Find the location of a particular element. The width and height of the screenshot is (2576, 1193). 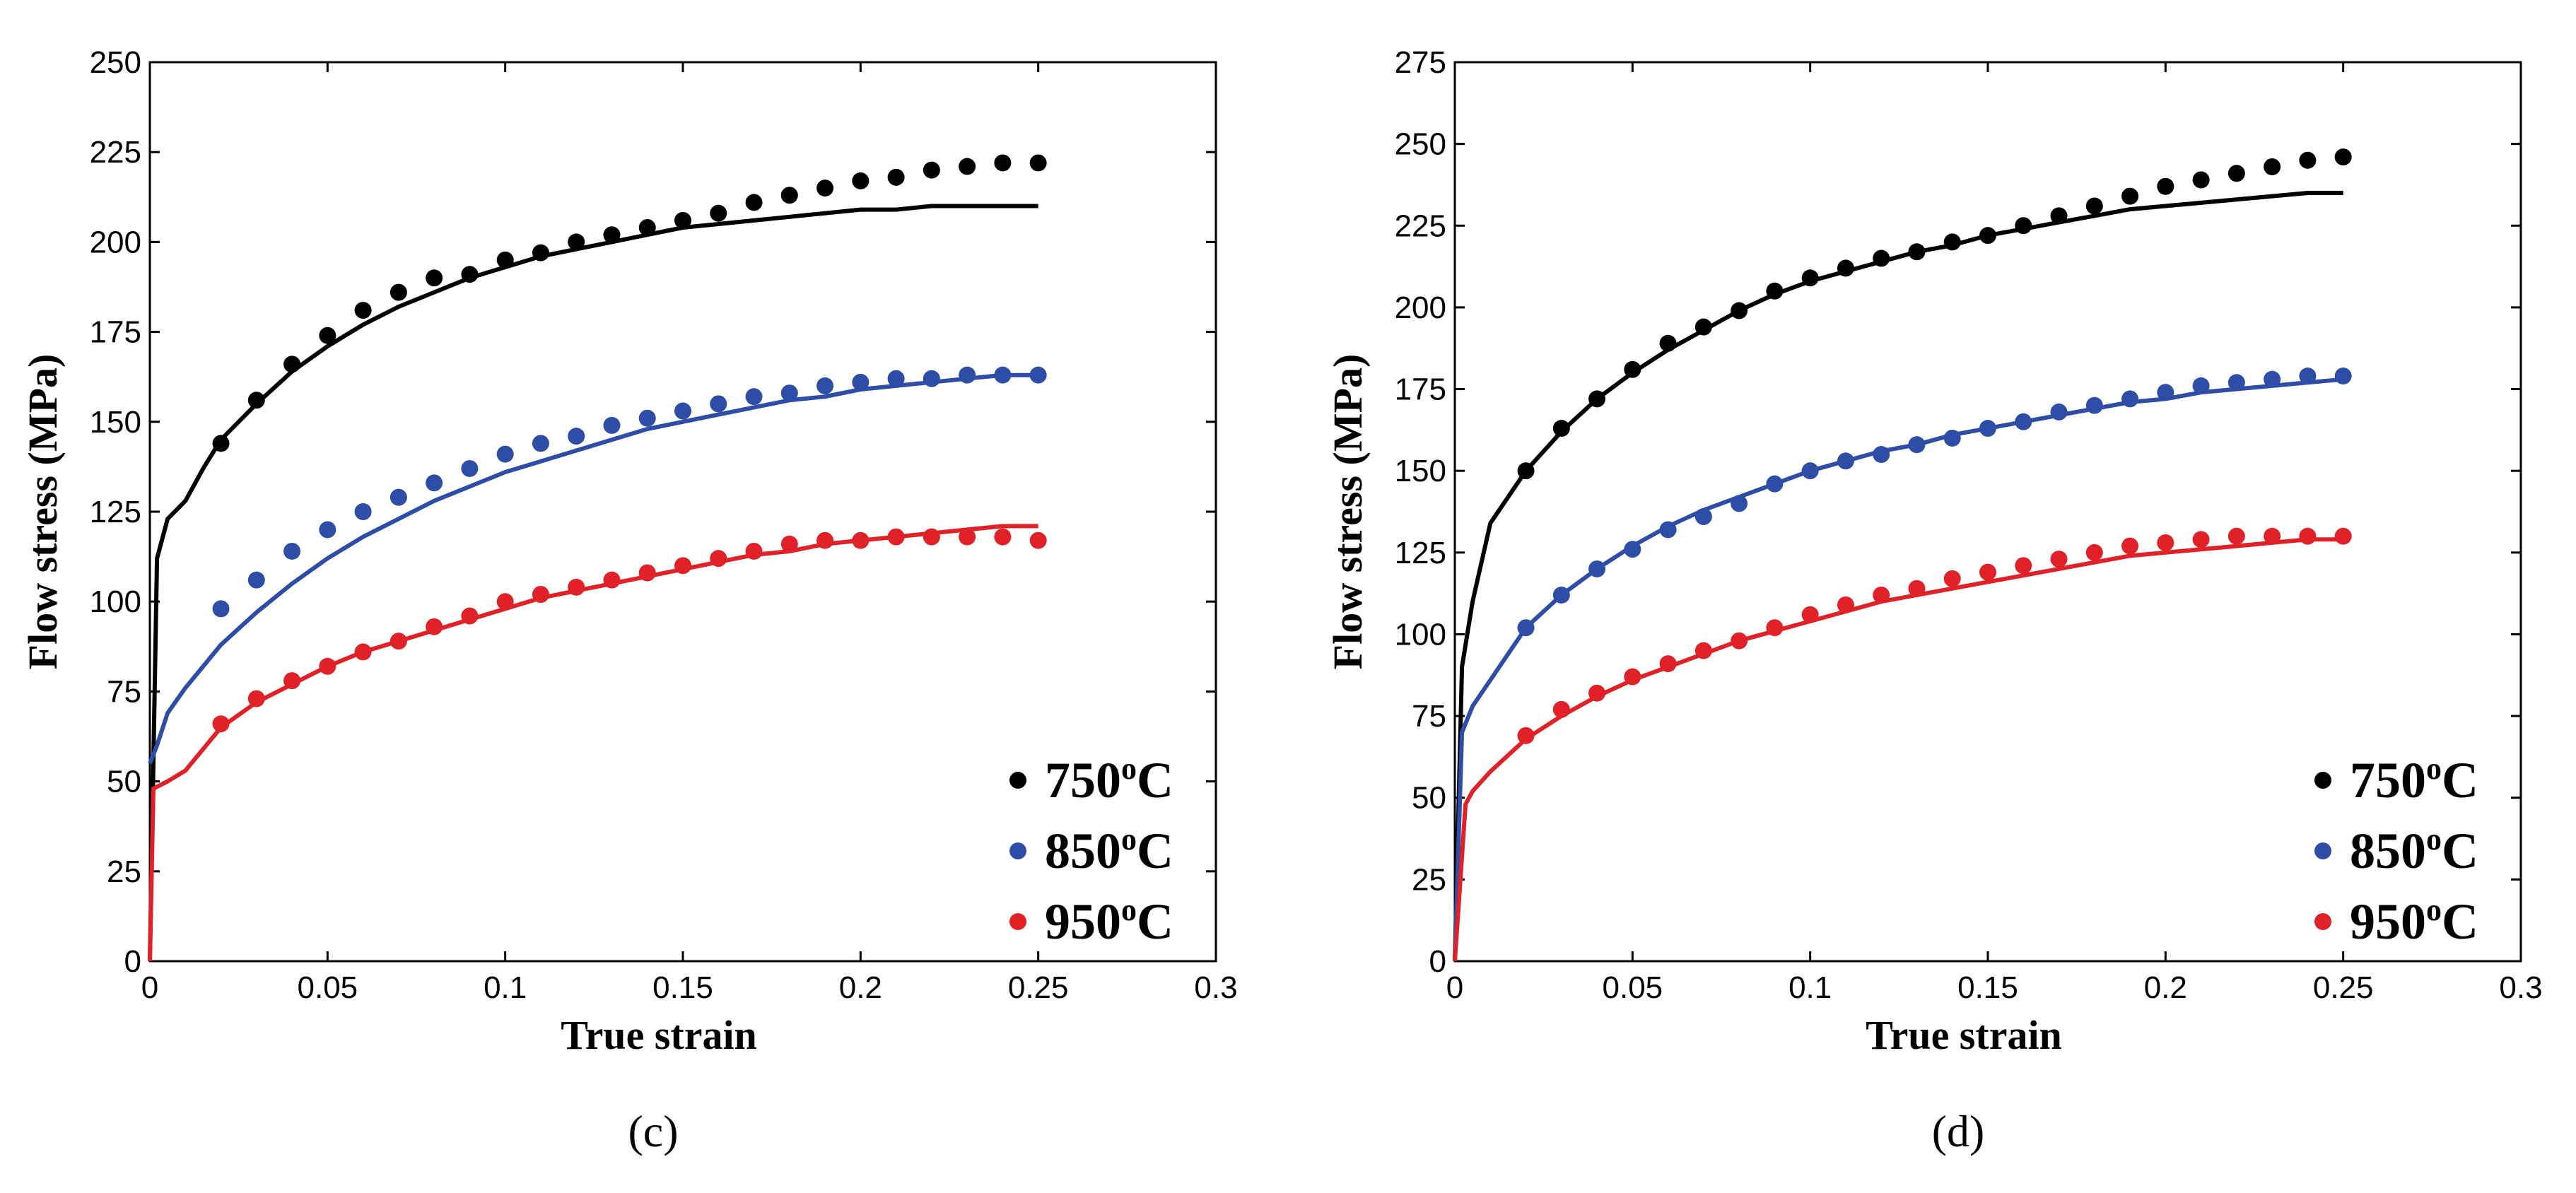

x-tick-label: 0.2 is located at coordinates (2165, 987).